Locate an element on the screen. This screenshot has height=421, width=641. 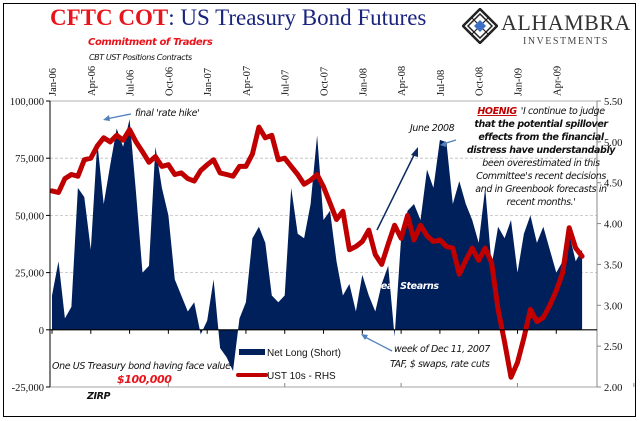
x-tick-label: Oct-07 is located at coordinates (325, 81).